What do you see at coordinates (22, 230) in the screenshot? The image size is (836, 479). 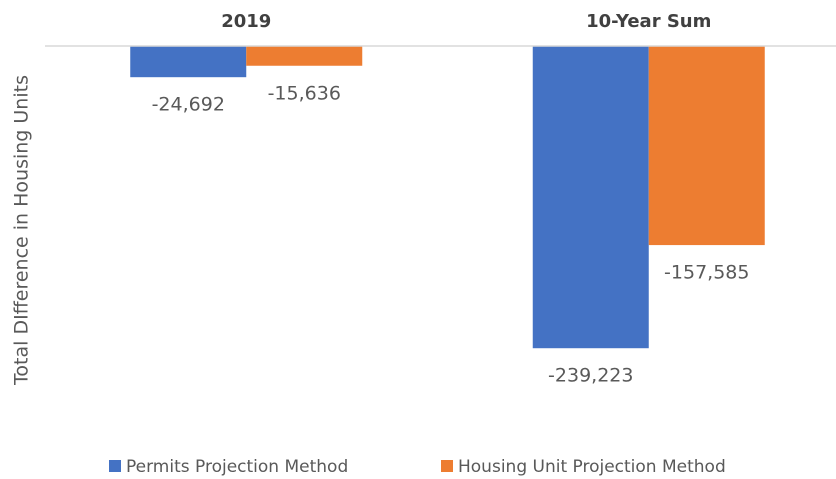 I see `y-axis-label: Total DIfference in Housing Units` at bounding box center [22, 230].